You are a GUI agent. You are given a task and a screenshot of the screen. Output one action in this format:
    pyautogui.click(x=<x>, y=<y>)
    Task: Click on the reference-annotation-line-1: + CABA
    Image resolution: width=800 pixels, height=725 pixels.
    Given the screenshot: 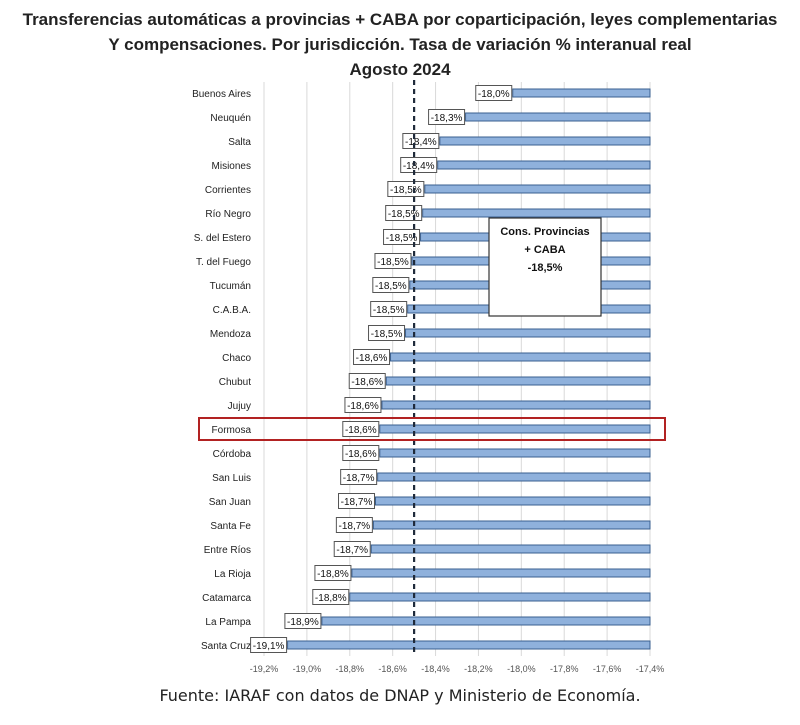 What is the action you would take?
    pyautogui.click(x=544, y=250)
    